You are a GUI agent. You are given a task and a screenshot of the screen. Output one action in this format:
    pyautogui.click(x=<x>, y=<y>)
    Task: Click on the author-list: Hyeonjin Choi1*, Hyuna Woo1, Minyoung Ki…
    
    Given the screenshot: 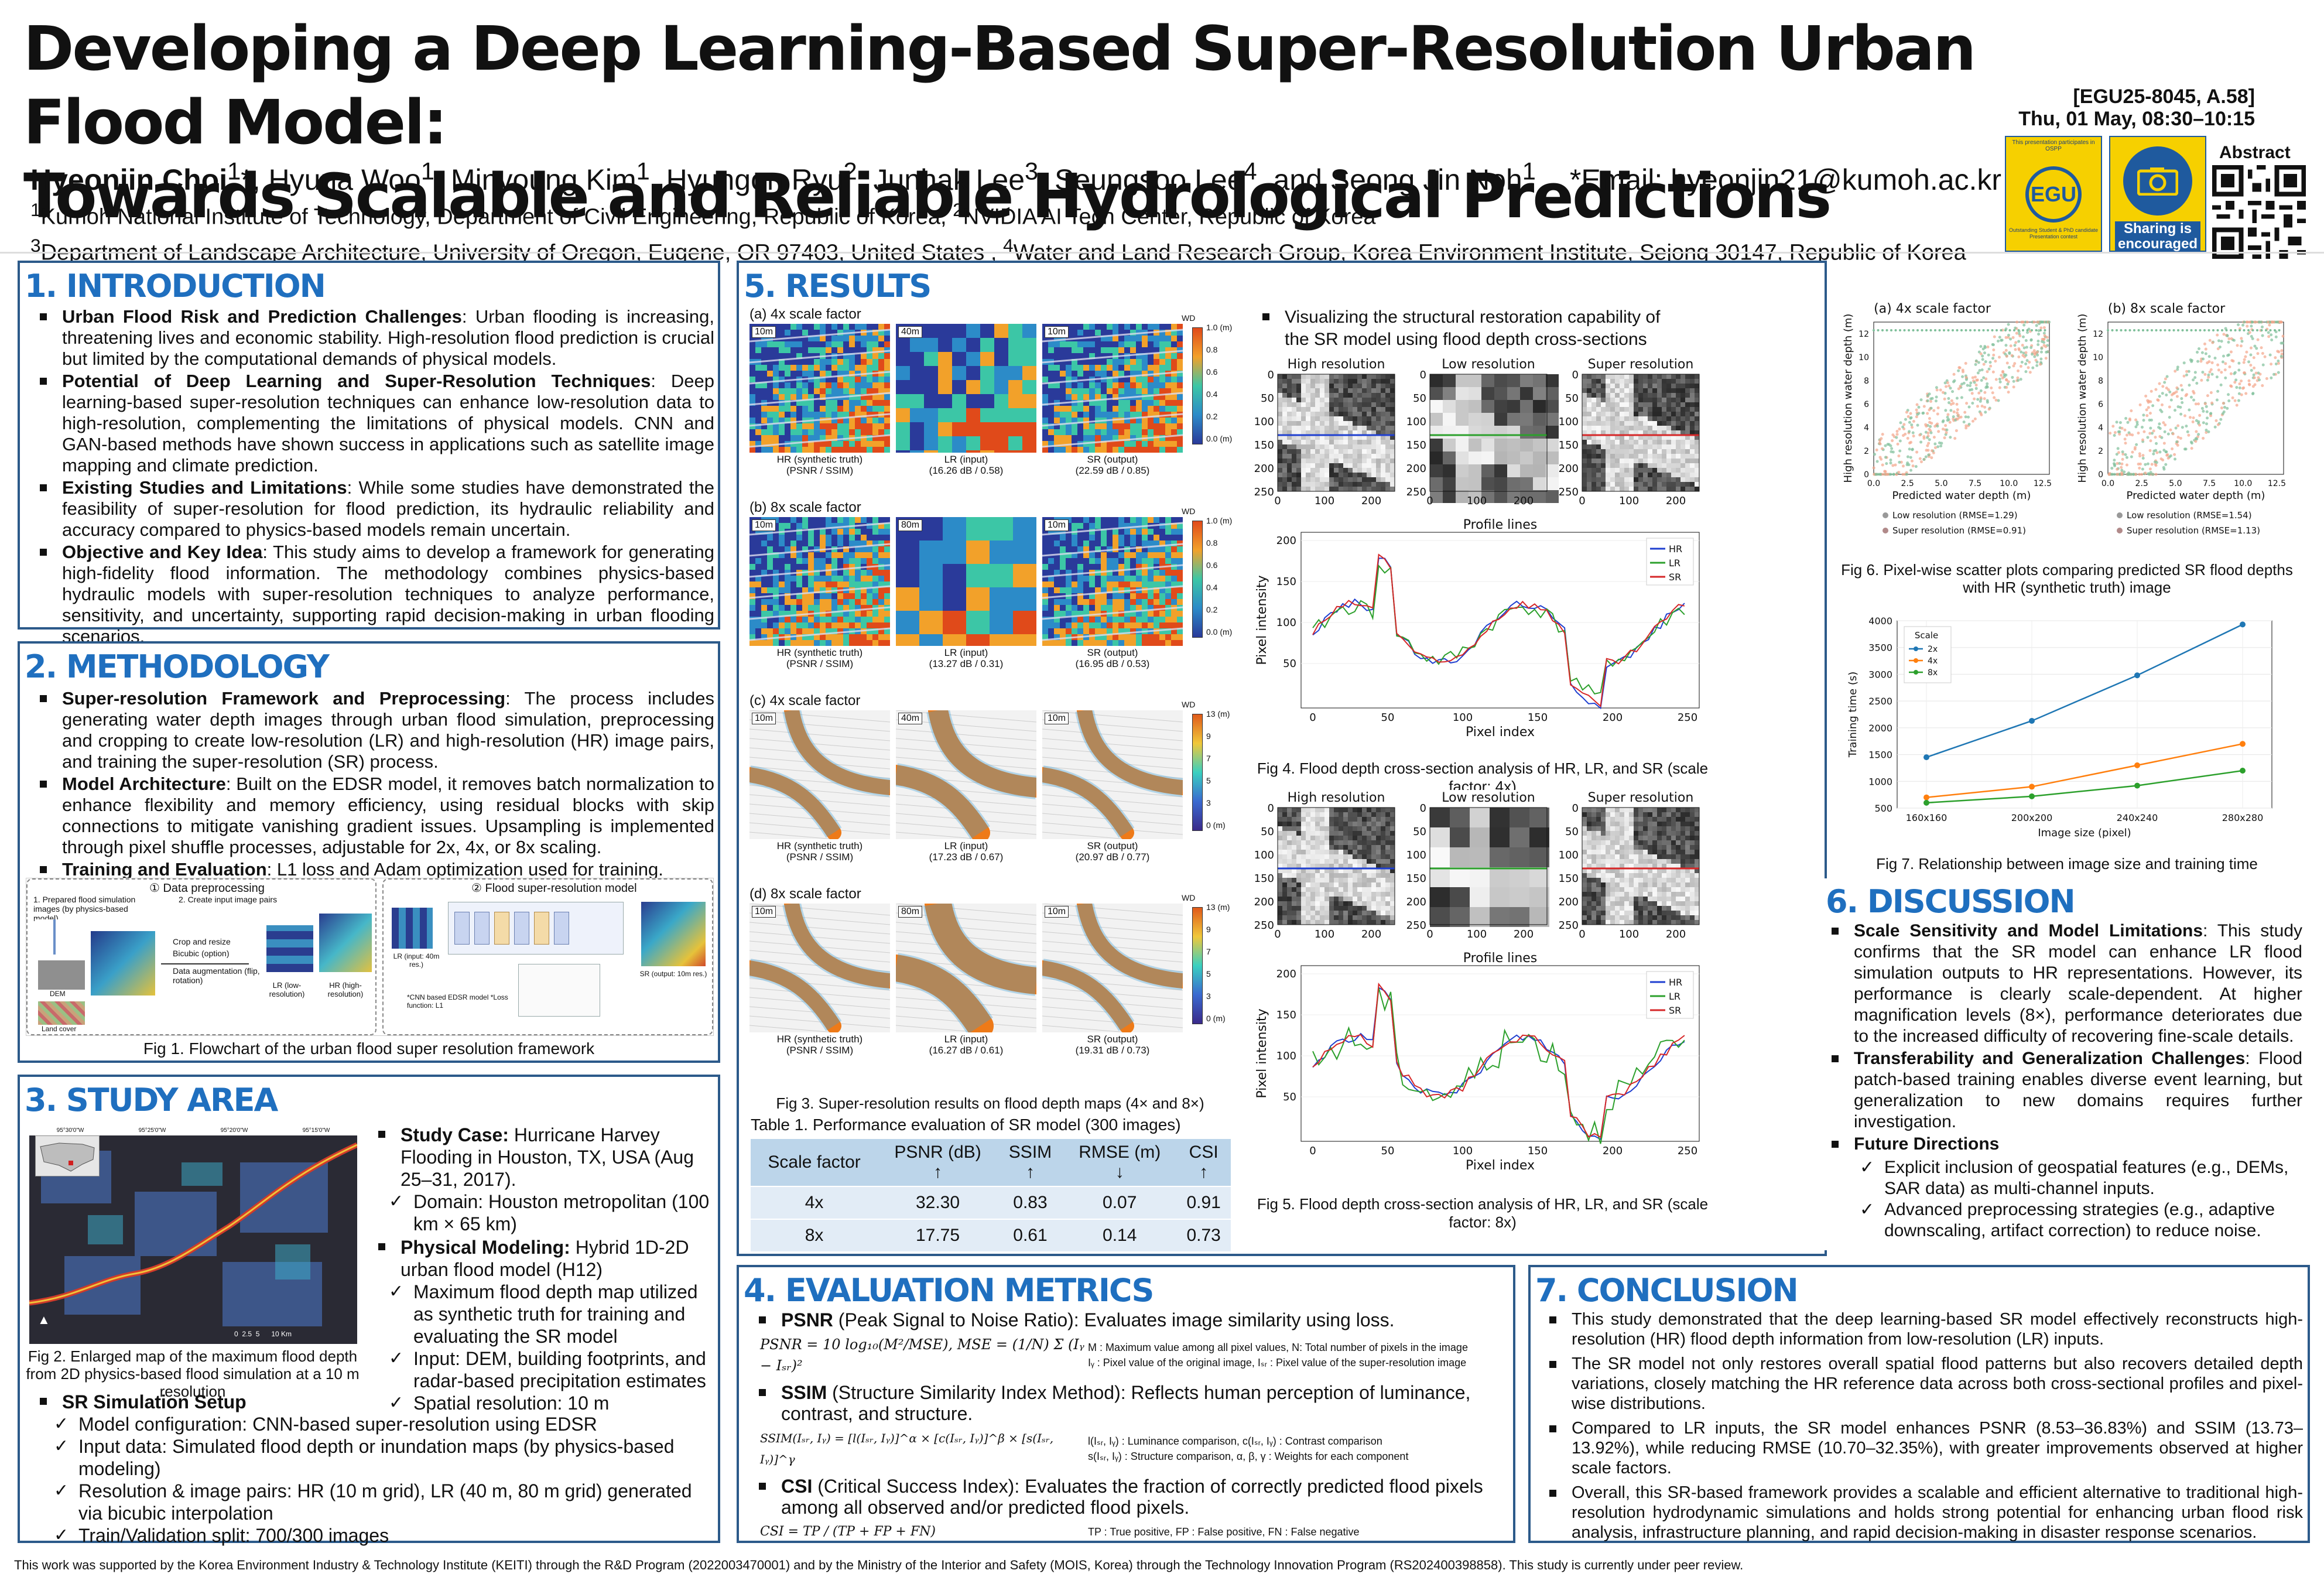 What is the action you would take?
    pyautogui.click(x=783, y=177)
    